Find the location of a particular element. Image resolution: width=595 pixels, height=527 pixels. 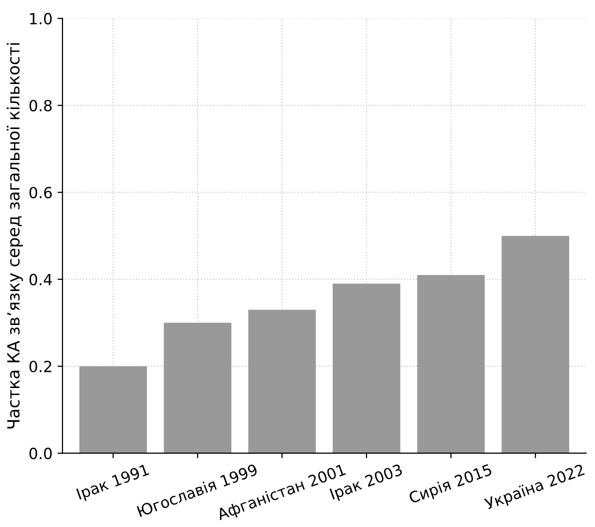

y-axis-title: Частка КА зв’язку серед загальної кількості is located at coordinates (14, 236).